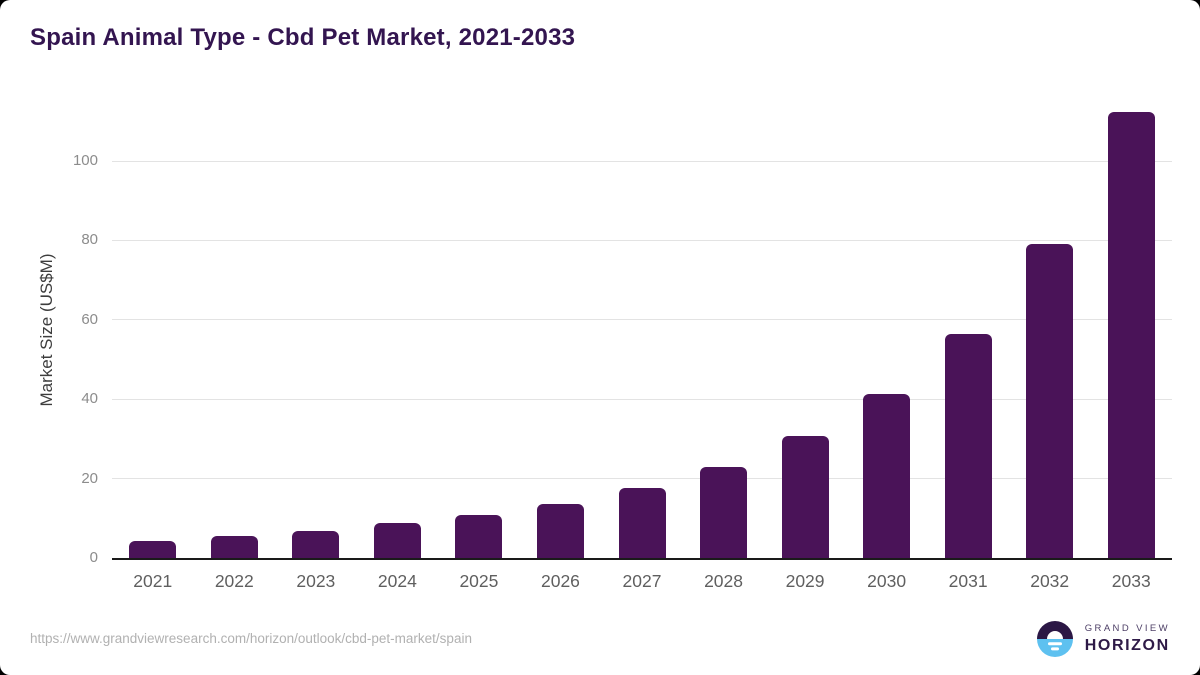  What do you see at coordinates (968, 581) in the screenshot?
I see `x-tick-label-2031: 2031` at bounding box center [968, 581].